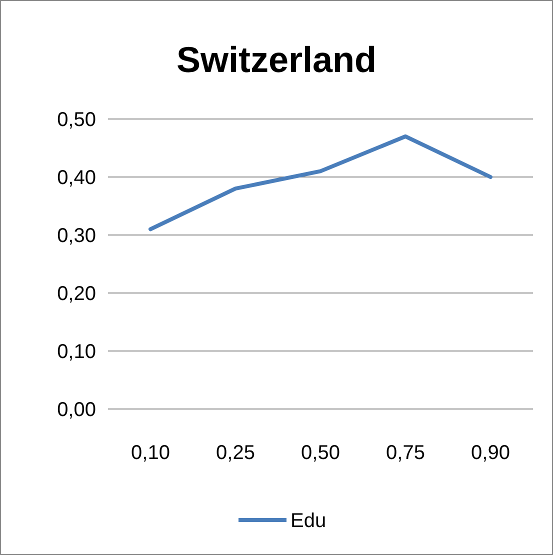  Describe the element at coordinates (276, 59) in the screenshot. I see `chart-title: Switzerland` at that location.